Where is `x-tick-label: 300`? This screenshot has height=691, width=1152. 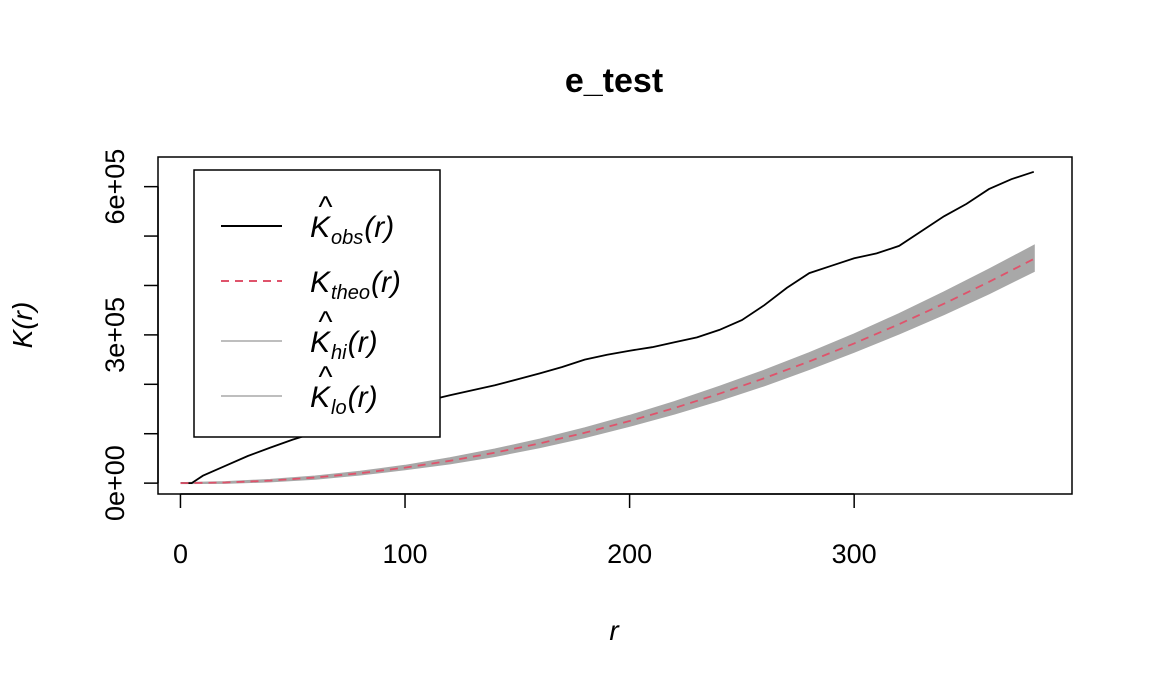 x-tick-label: 300 is located at coordinates (854, 554).